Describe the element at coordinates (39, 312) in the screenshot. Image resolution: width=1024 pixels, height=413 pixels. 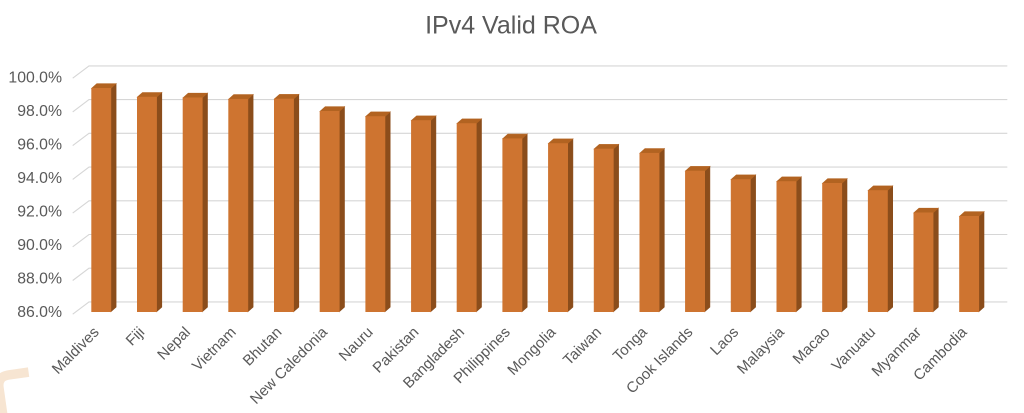
I see `svg-text: 86.0%` at that location.